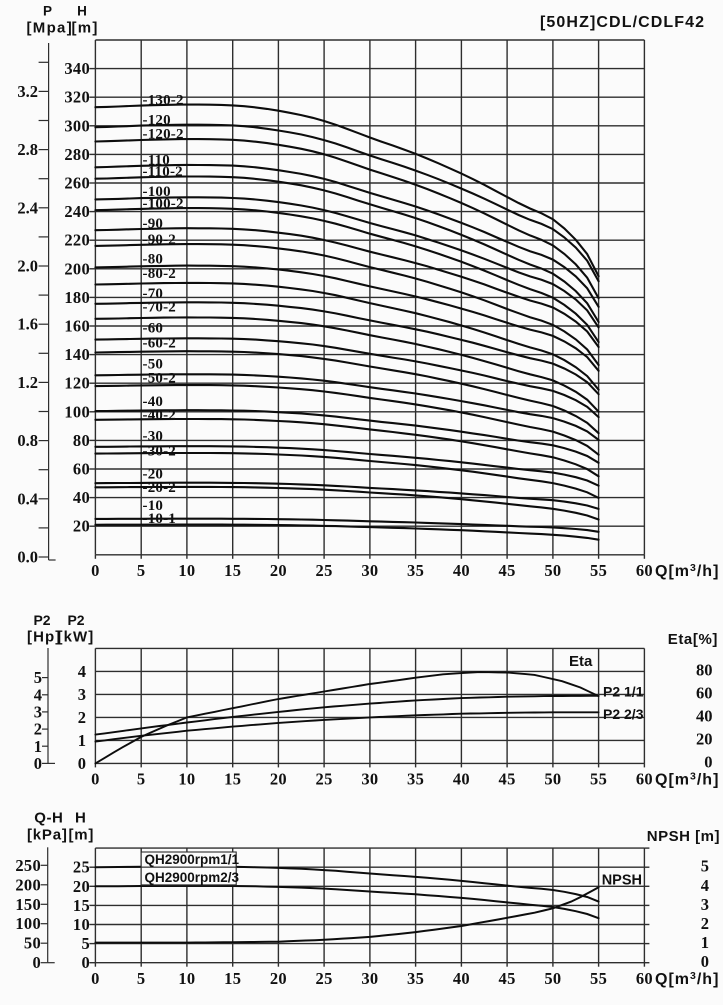 The image size is (723, 1005). What do you see at coordinates (153, 294) in the screenshot?
I see `svg-text: -70` at bounding box center [153, 294].